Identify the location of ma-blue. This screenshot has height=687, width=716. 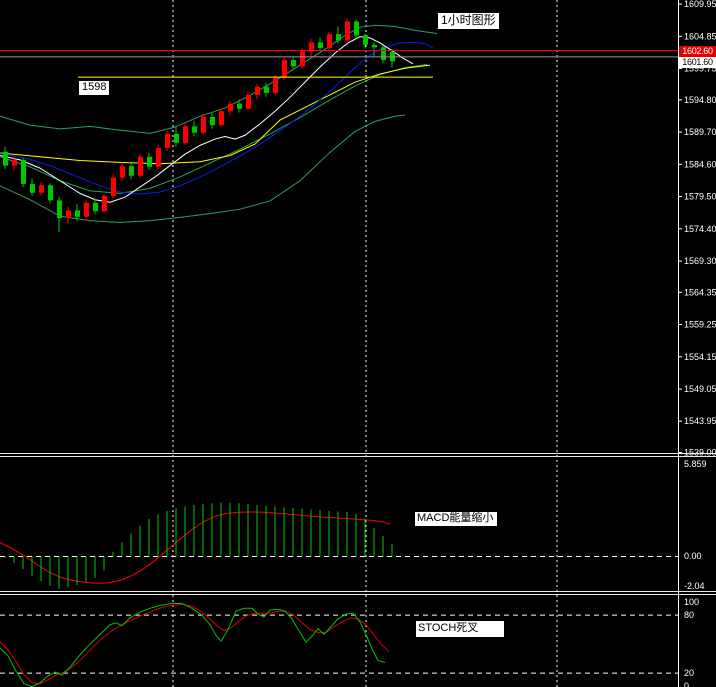
(217, 118).